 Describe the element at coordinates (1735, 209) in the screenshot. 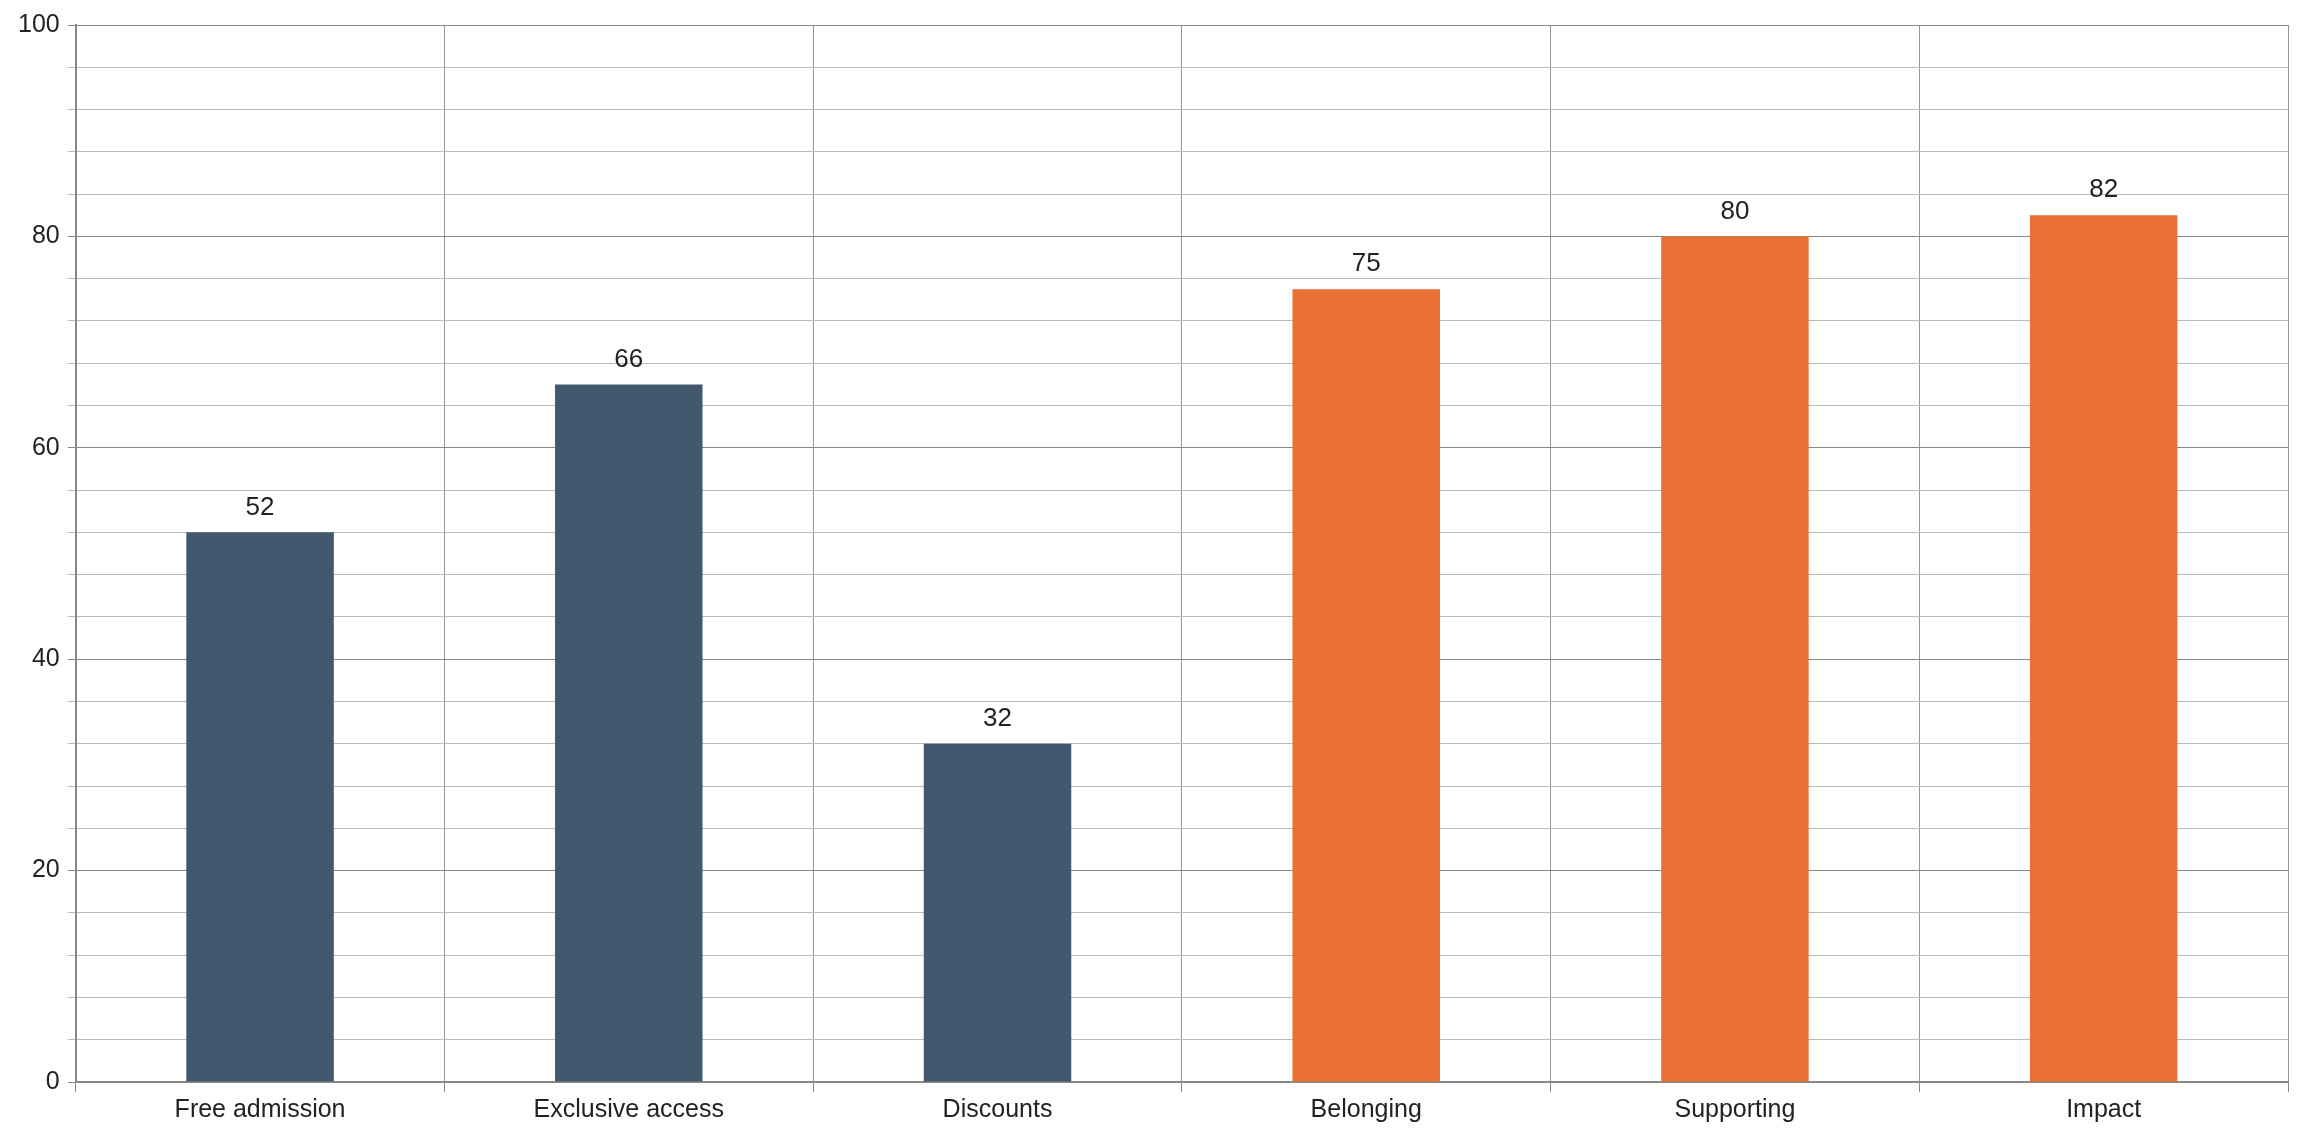

I see `data-label: 80` at that location.